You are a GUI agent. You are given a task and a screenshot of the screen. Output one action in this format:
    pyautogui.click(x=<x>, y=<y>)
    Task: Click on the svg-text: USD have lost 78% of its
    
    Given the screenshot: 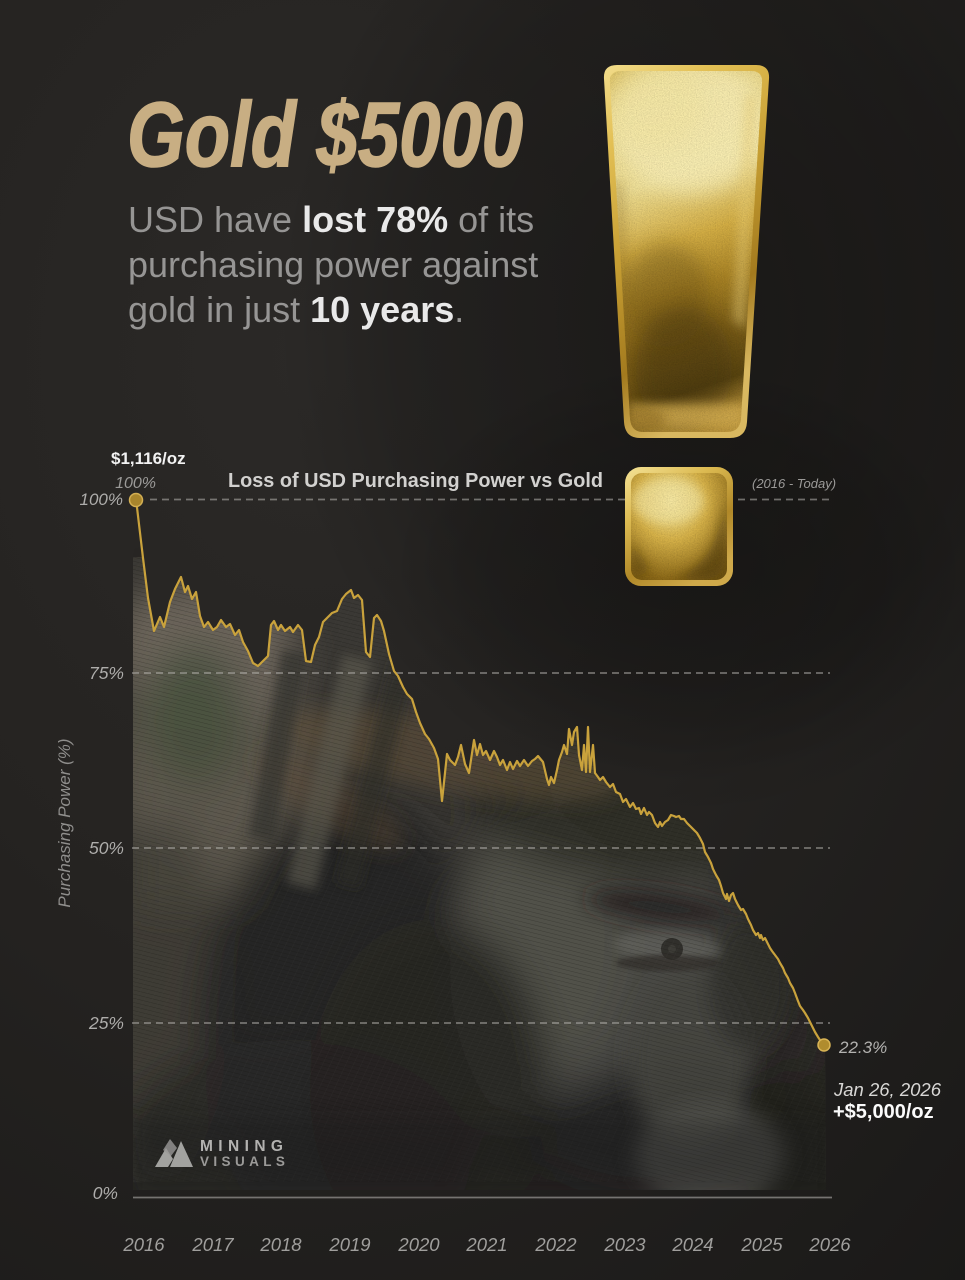 What is the action you would take?
    pyautogui.click(x=331, y=219)
    